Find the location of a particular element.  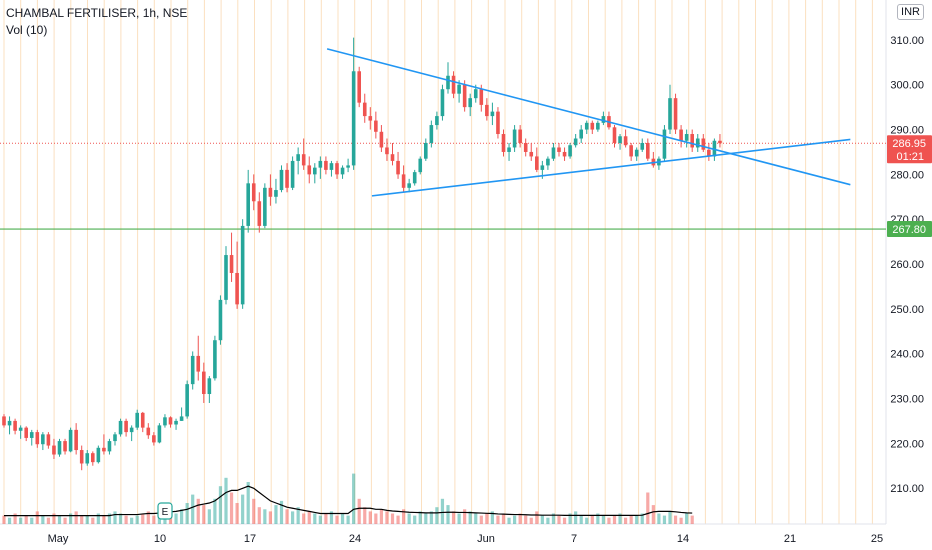

earnings-marker-letter: E is located at coordinates (165, 512).